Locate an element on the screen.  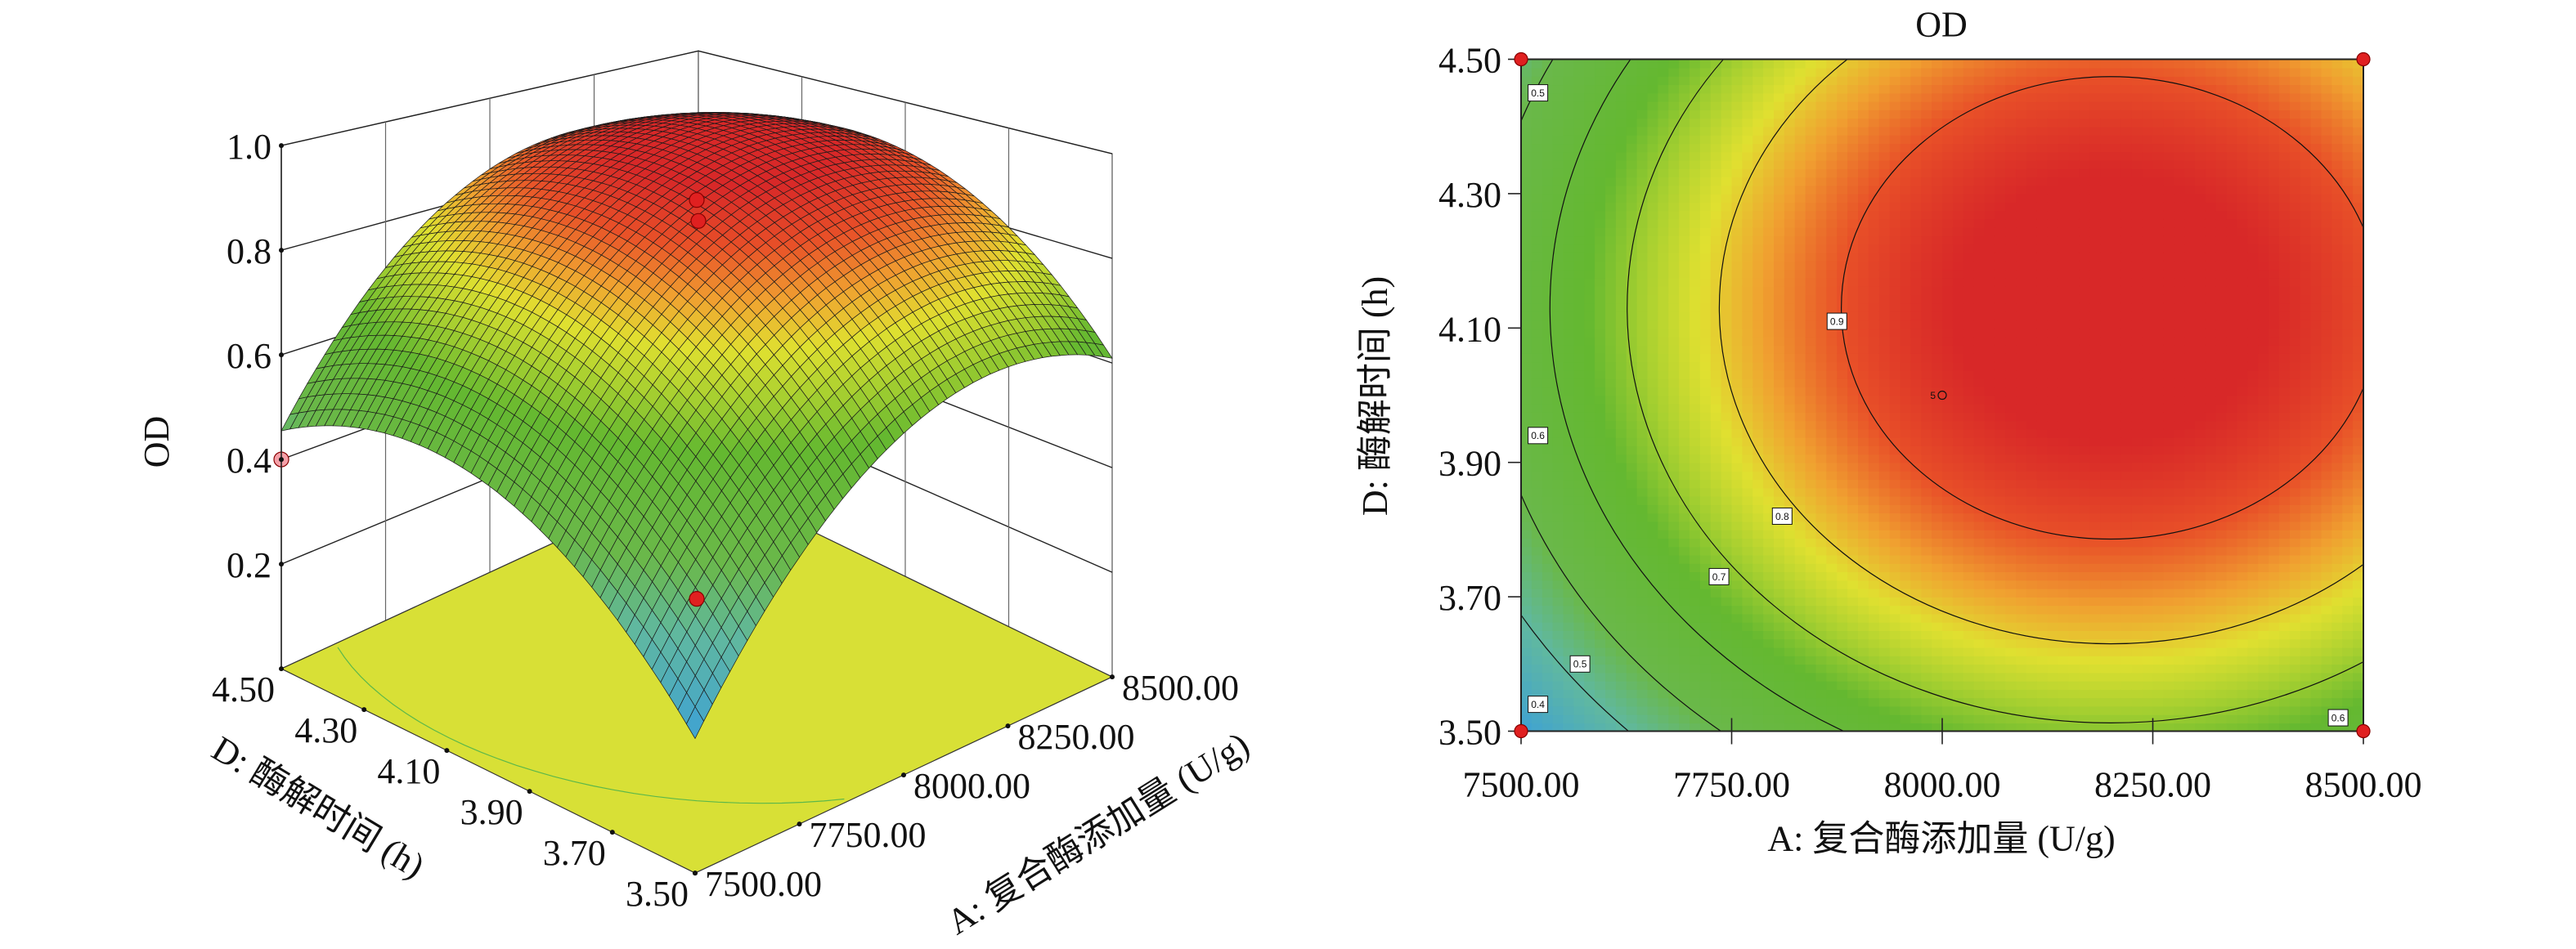
z-tick is located at coordinates (281, 355).